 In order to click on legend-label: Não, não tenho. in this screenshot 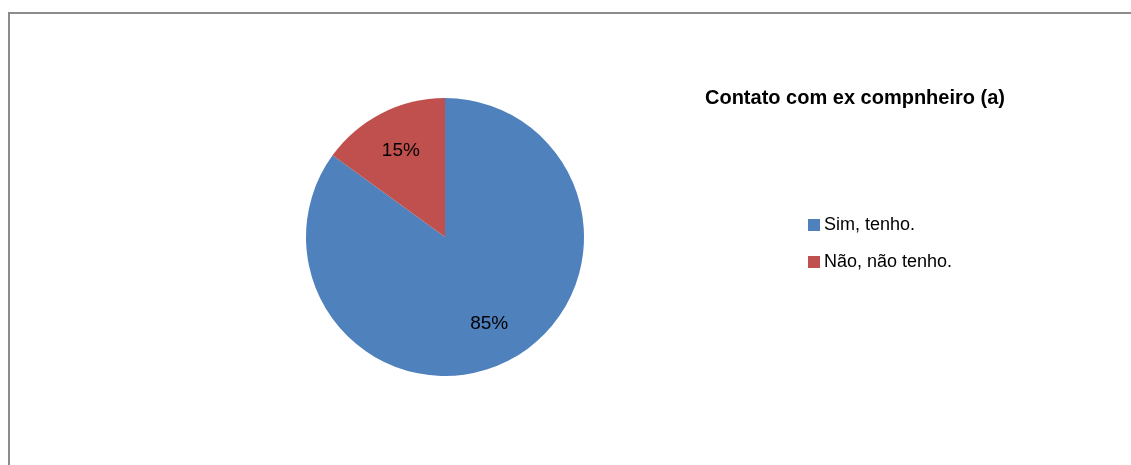, I will do `click(888, 260)`.